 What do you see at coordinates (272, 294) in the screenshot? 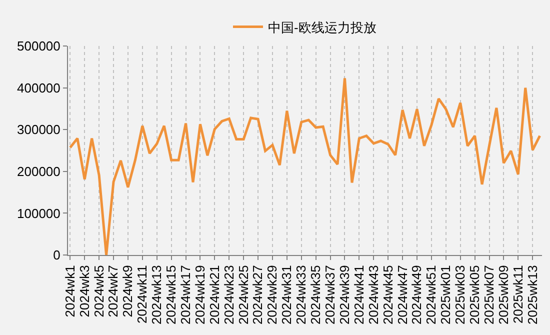
I see `x-tick-label: 2024wk29` at bounding box center [272, 294].